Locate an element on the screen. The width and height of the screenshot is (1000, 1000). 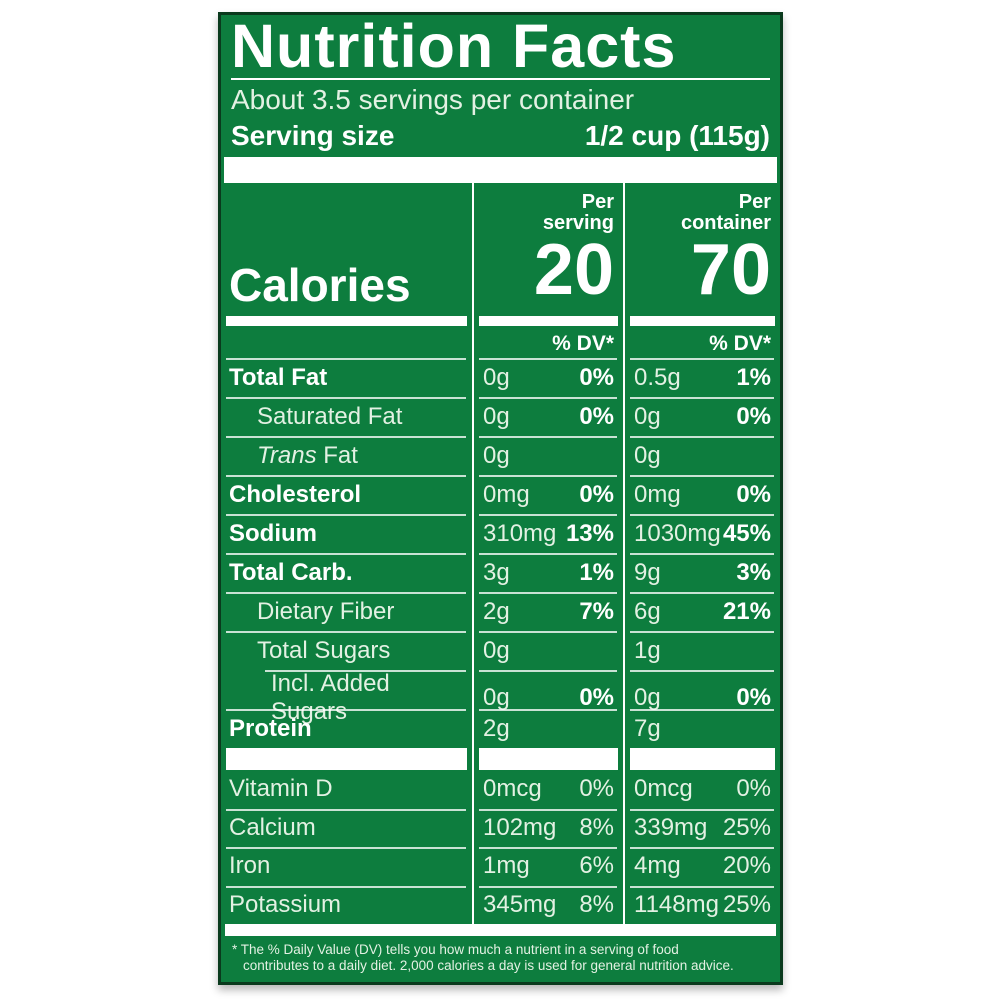
per-container-amount: 4mg is located at coordinates (657, 866).